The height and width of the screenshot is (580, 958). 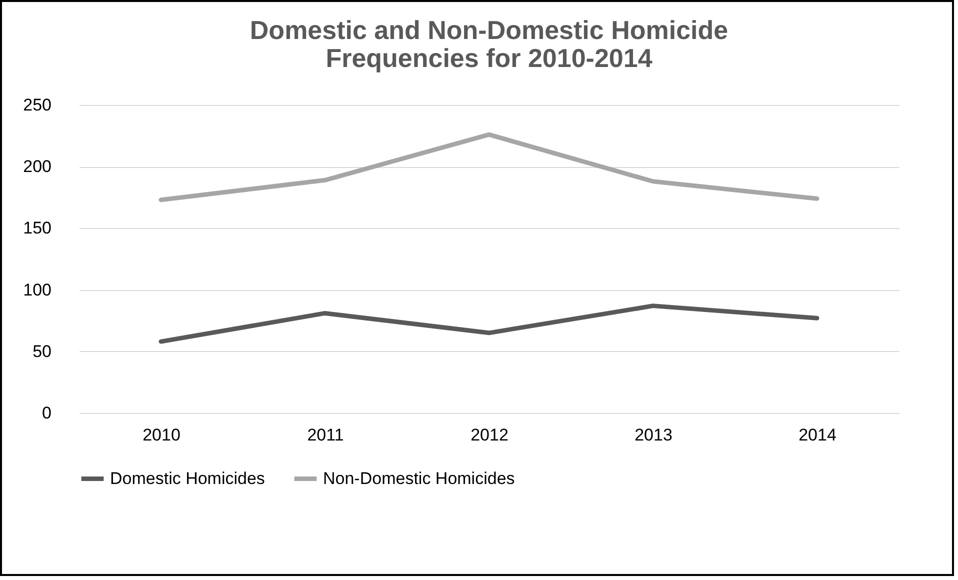 What do you see at coordinates (161, 435) in the screenshot?
I see `x-tick-label: 2010` at bounding box center [161, 435].